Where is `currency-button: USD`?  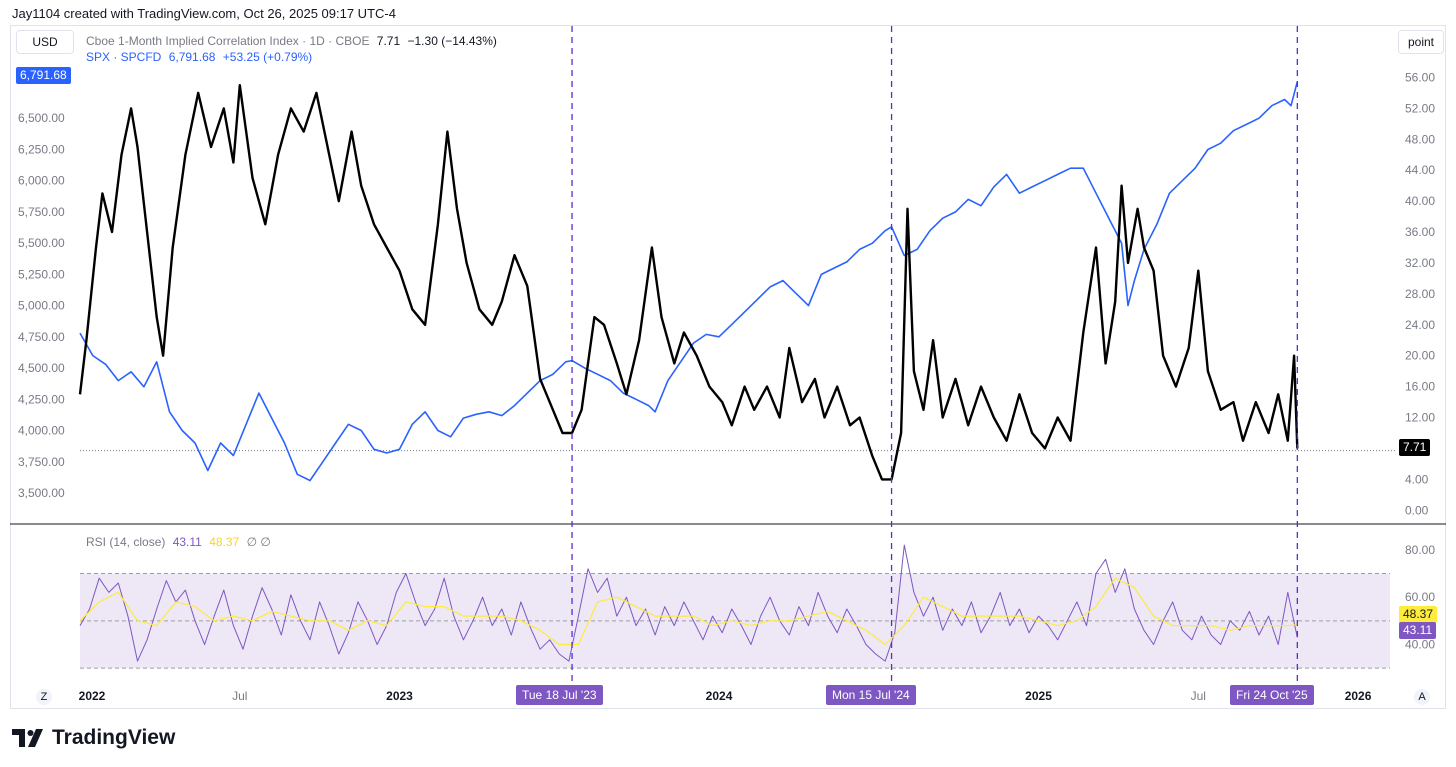
currency-button: USD is located at coordinates (45, 42).